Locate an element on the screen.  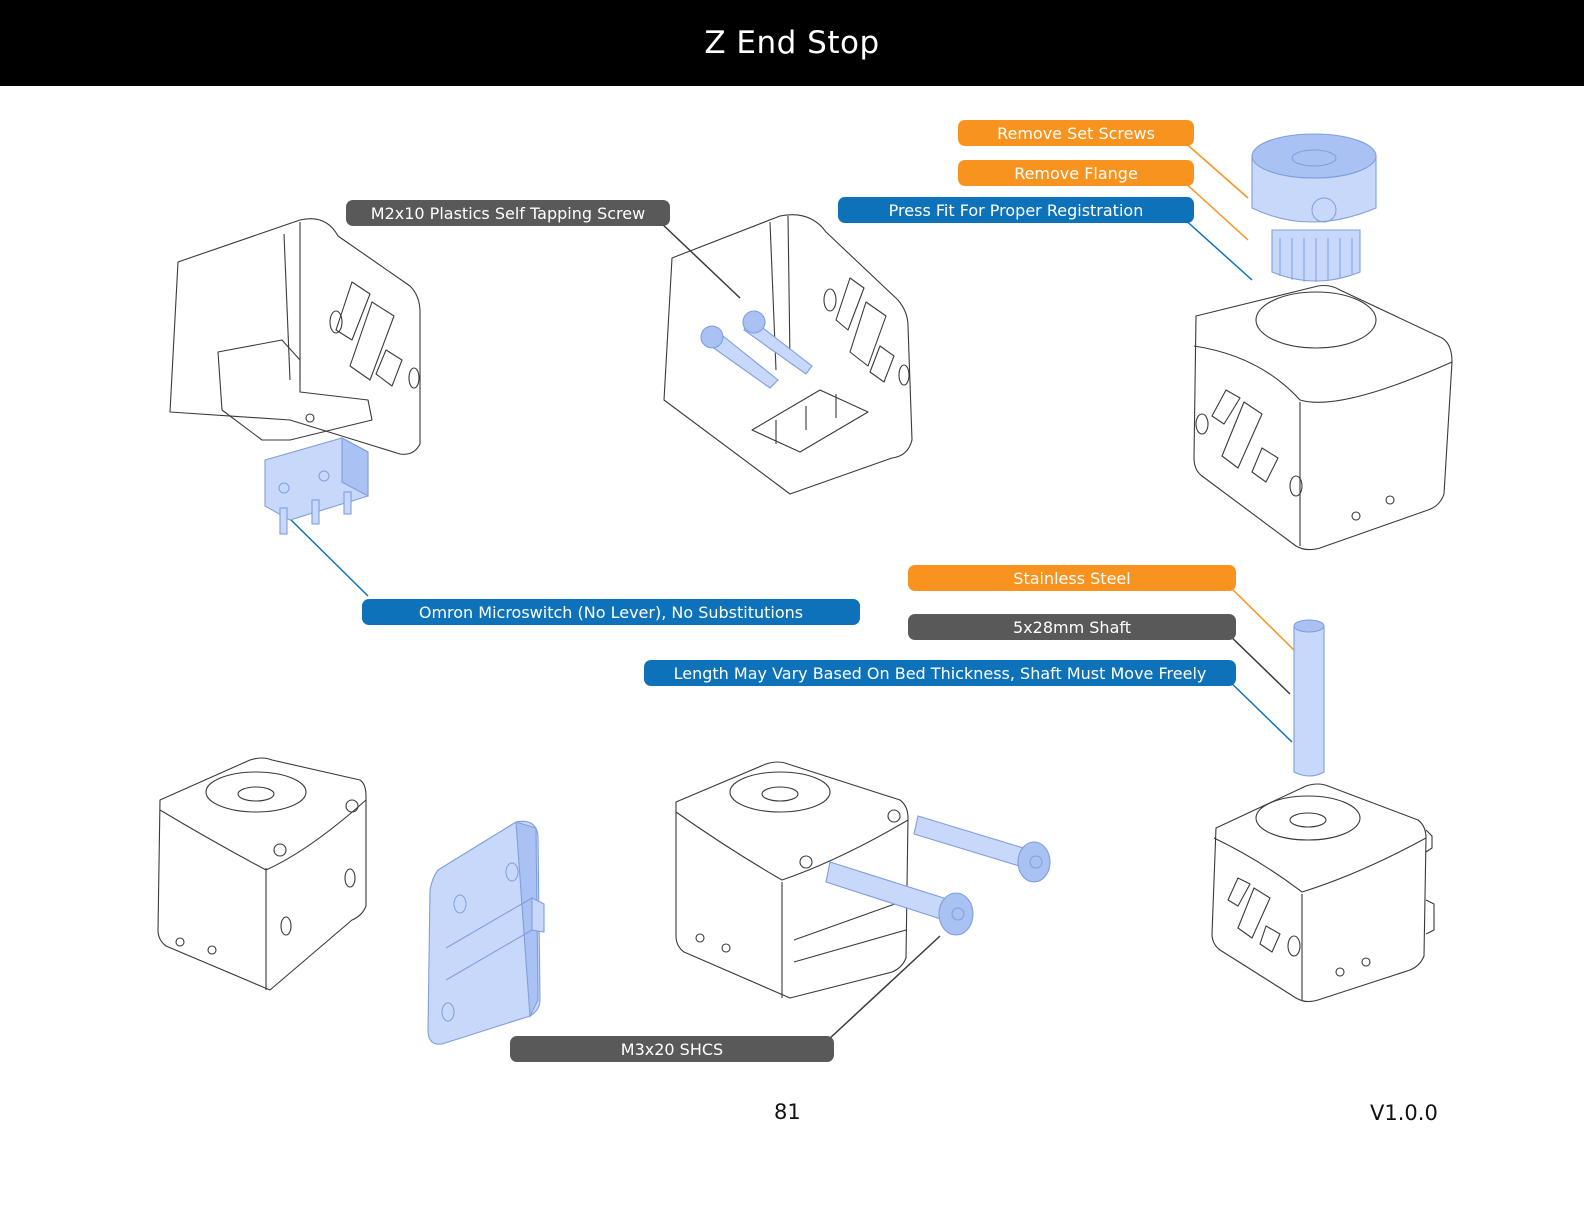
housing-pulley-view is located at coordinates (1323, 342).